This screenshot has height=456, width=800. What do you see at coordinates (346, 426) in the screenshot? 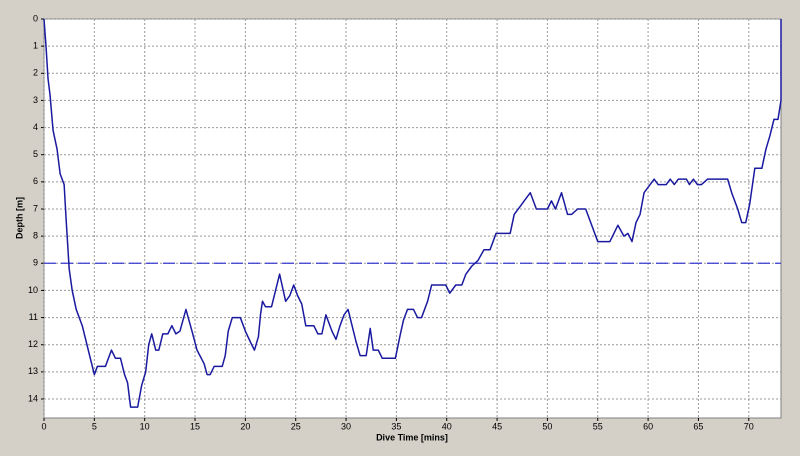
I see `x-tick-label: 30` at bounding box center [346, 426].